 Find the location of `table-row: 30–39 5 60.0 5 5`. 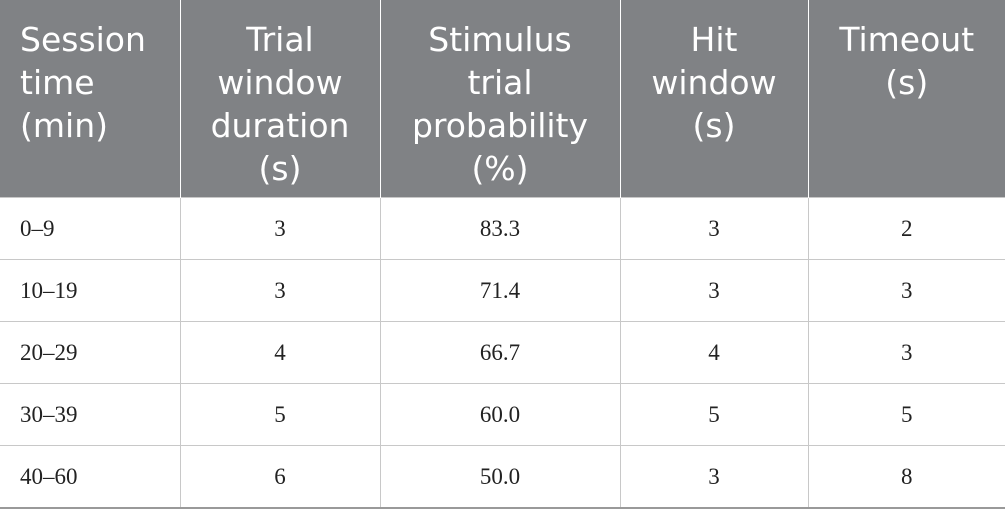

table-row: 30–39 5 60.0 5 5 is located at coordinates (502, 414).